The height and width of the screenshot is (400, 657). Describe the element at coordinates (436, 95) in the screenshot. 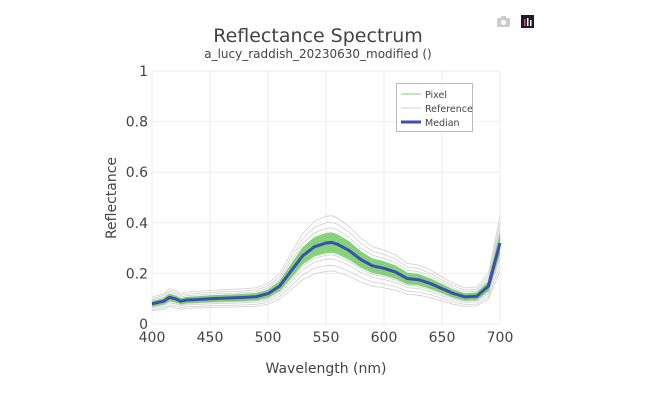

I see `legend-pixel: Pixel` at that location.